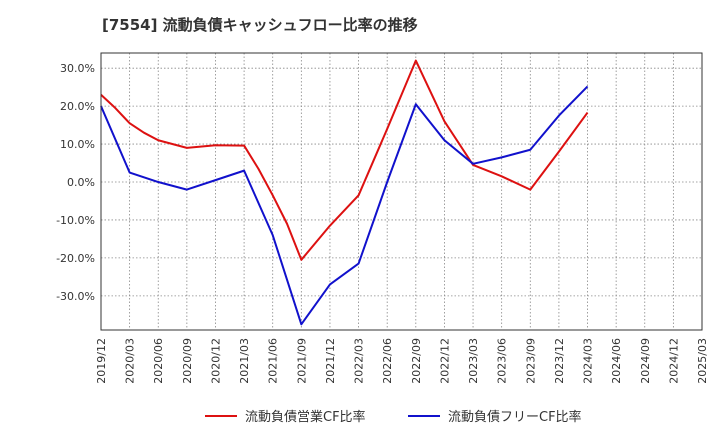 Image resolution: width=720 pixels, height=440 pixels. I want to click on x-tick-label: 2021/12, so click(330, 361).